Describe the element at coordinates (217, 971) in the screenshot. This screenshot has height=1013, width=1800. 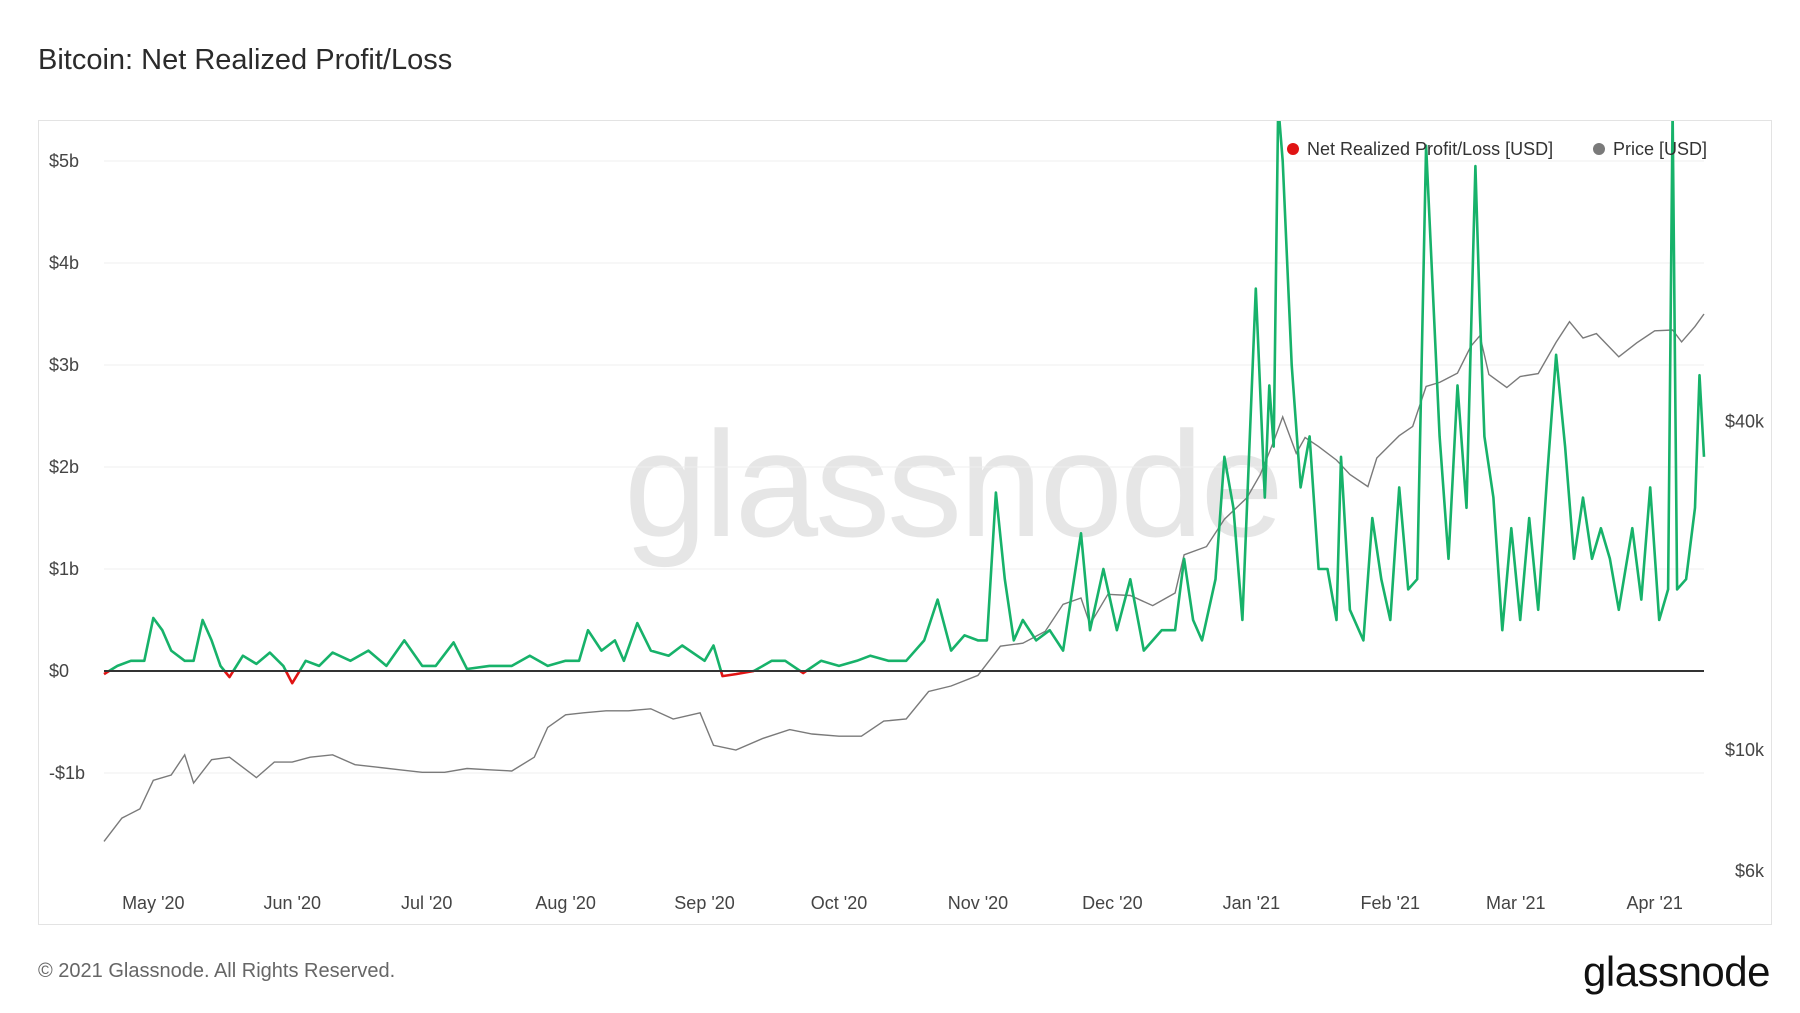
I see `copyright-text: © 2021 Glassnode. All Rights Reserved.` at that location.